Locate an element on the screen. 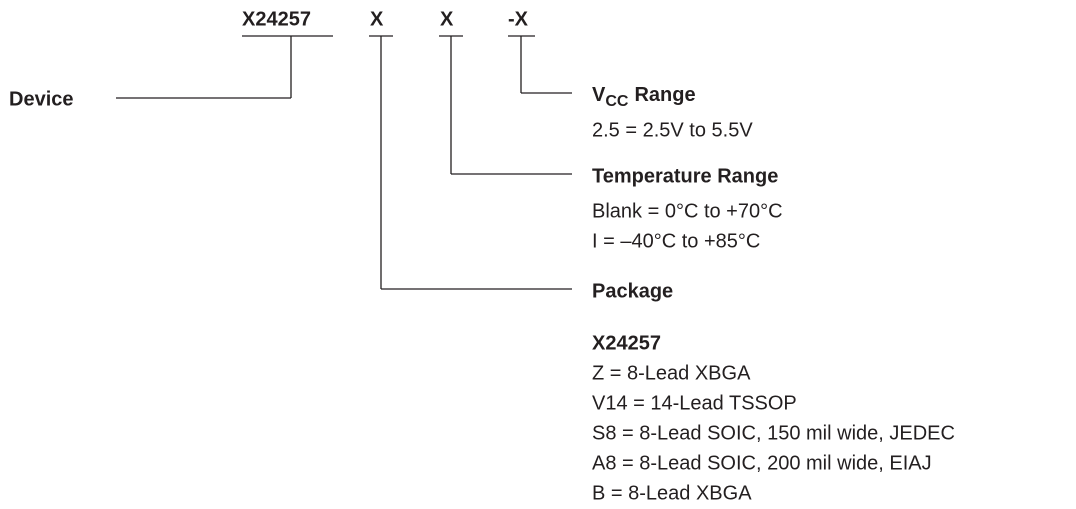 This screenshot has width=1076, height=509. option: A8 = 8-Lead SOIC, 200 mil wide, EIAJ is located at coordinates (762, 463).